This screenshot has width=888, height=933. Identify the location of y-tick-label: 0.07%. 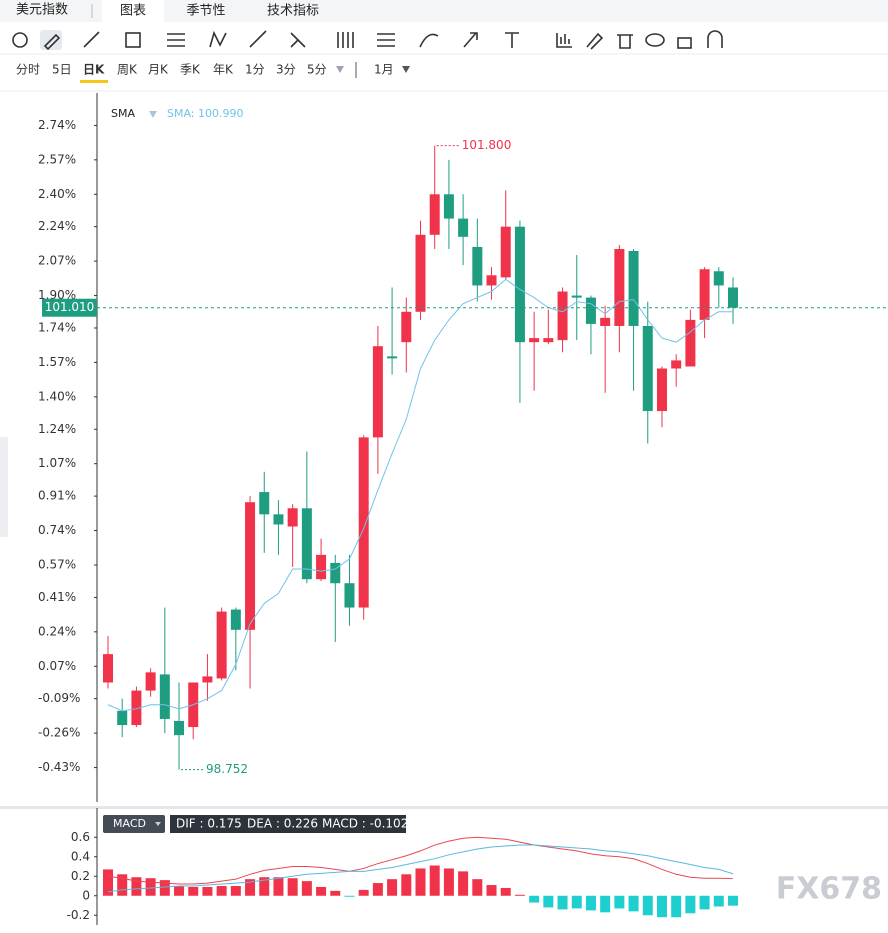
(57, 666).